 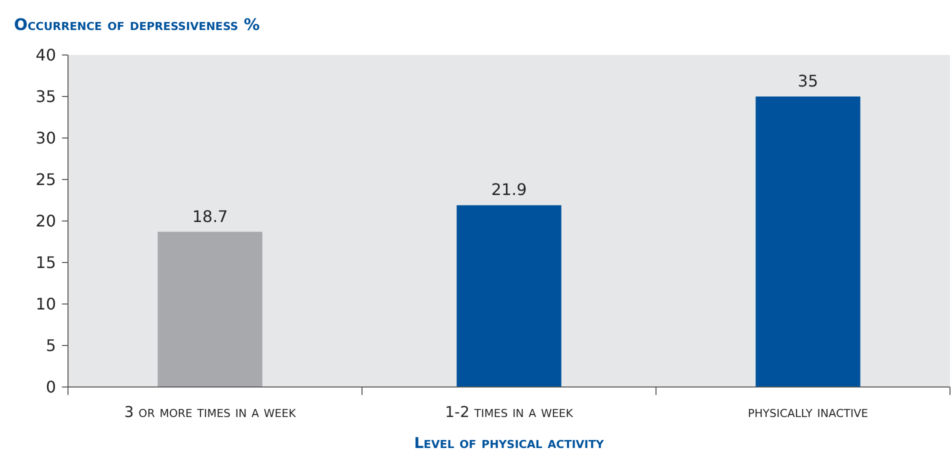 What do you see at coordinates (46, 221) in the screenshot?
I see `y-tick-label: 20` at bounding box center [46, 221].